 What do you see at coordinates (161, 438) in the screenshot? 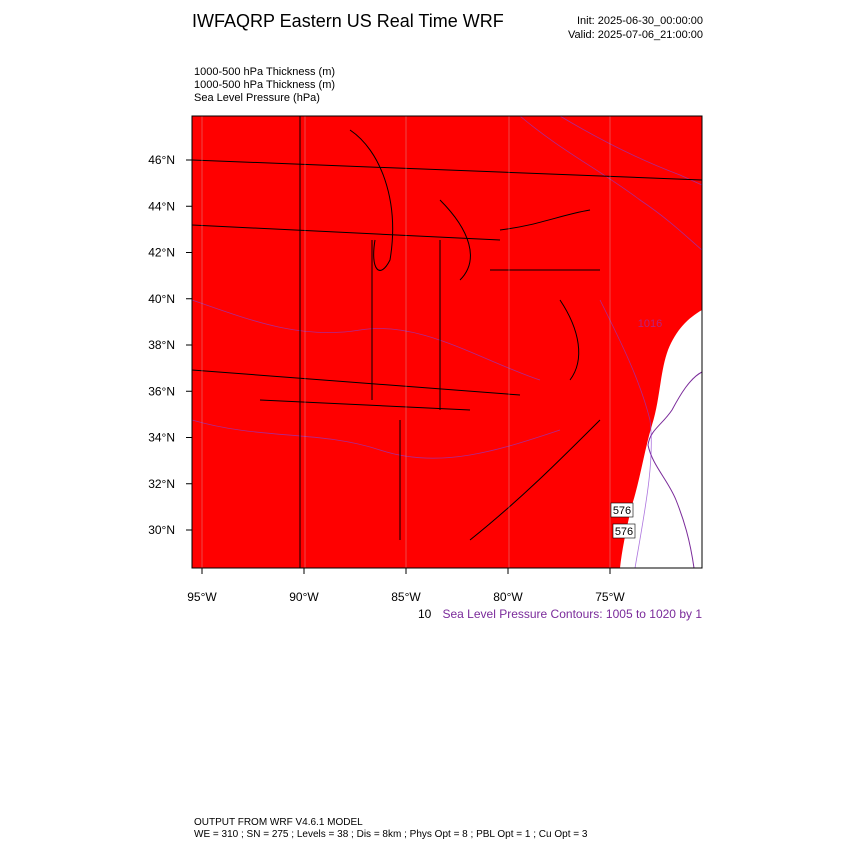
I see `lat-label: 34°N` at bounding box center [161, 438].